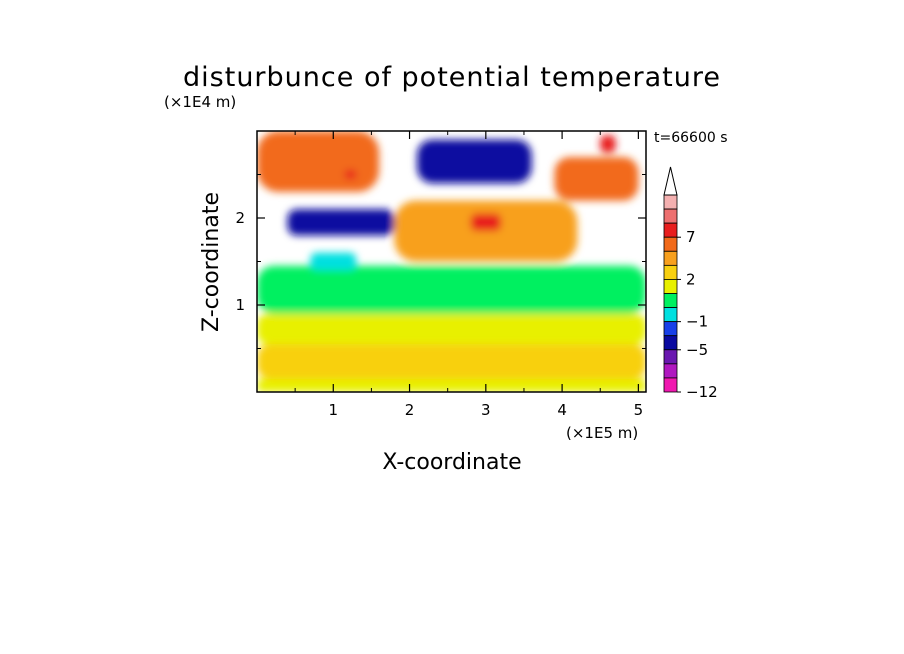 The width and height of the screenshot is (904, 654). I want to click on x-tick-label: 2, so click(410, 410).